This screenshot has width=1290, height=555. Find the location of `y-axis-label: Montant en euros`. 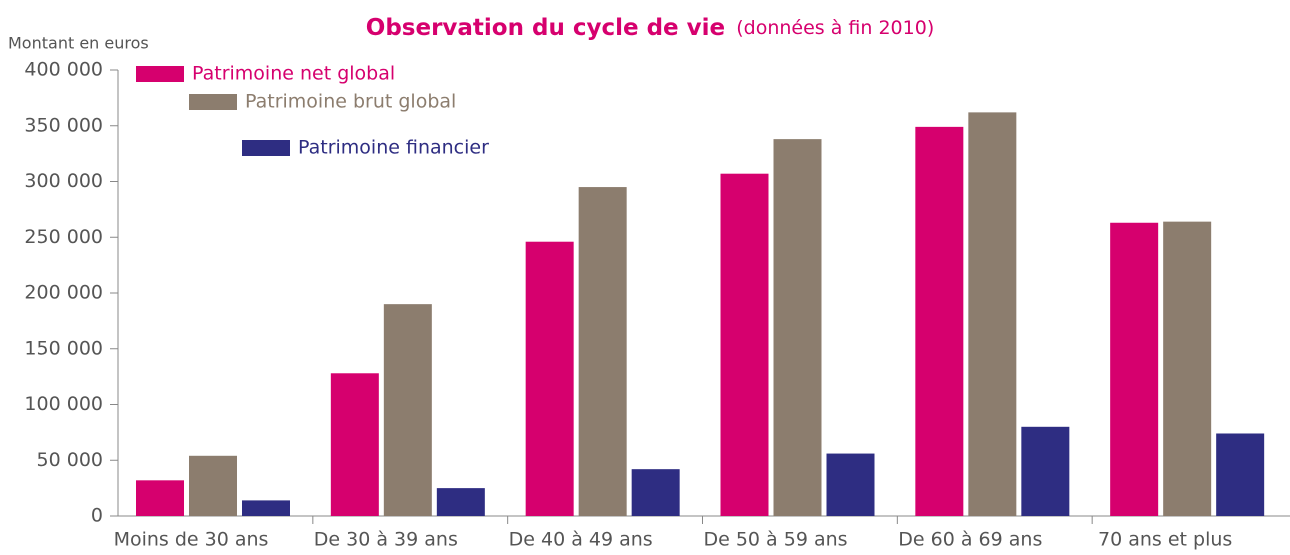

y-axis-label: Montant en euros is located at coordinates (78, 43).